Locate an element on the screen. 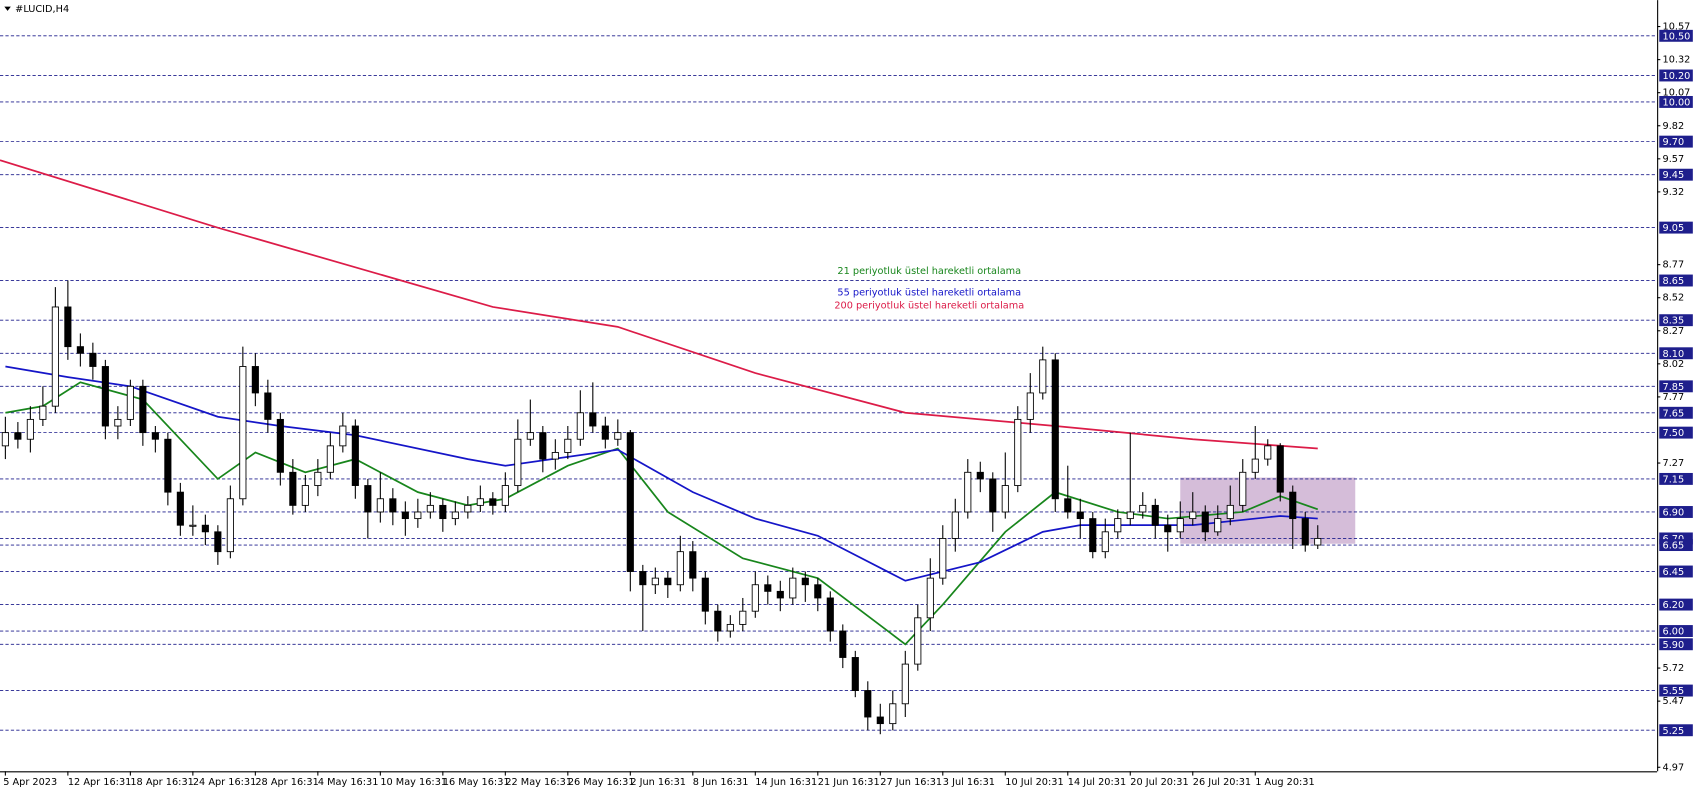  legend-label: 21 periyotluk üstel hareketli ortalama is located at coordinates (929, 271).